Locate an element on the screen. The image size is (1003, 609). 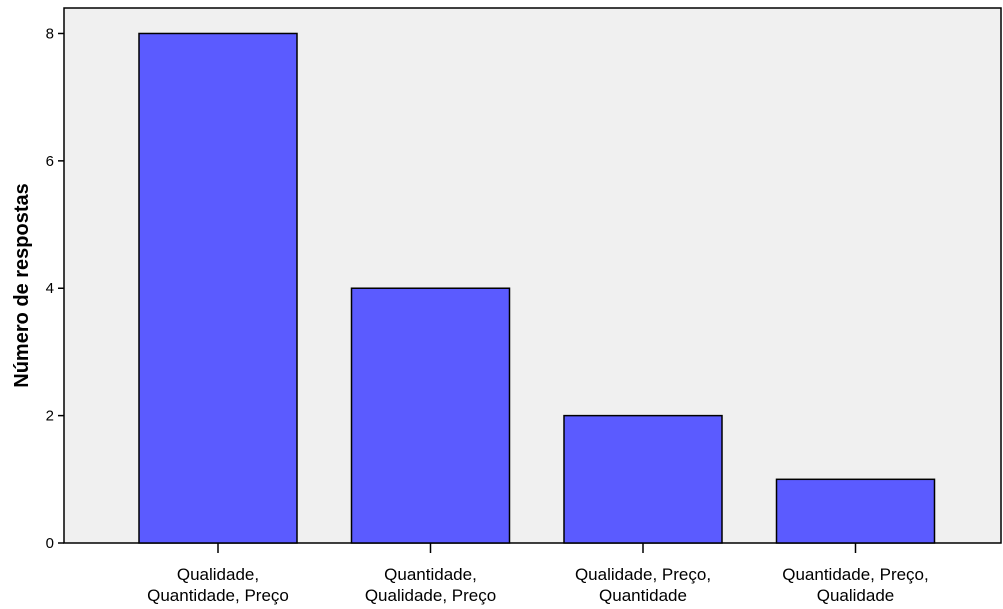
y-axis: 0 2 4 6 8 is located at coordinates (55, 288).